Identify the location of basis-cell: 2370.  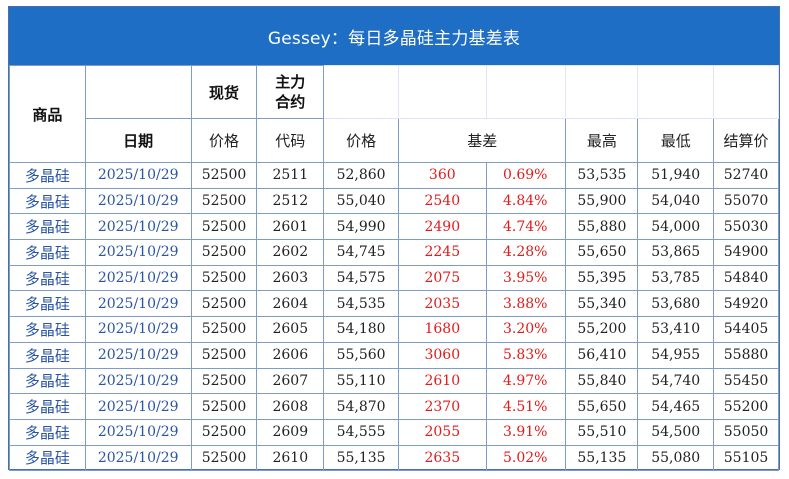
(442, 406).